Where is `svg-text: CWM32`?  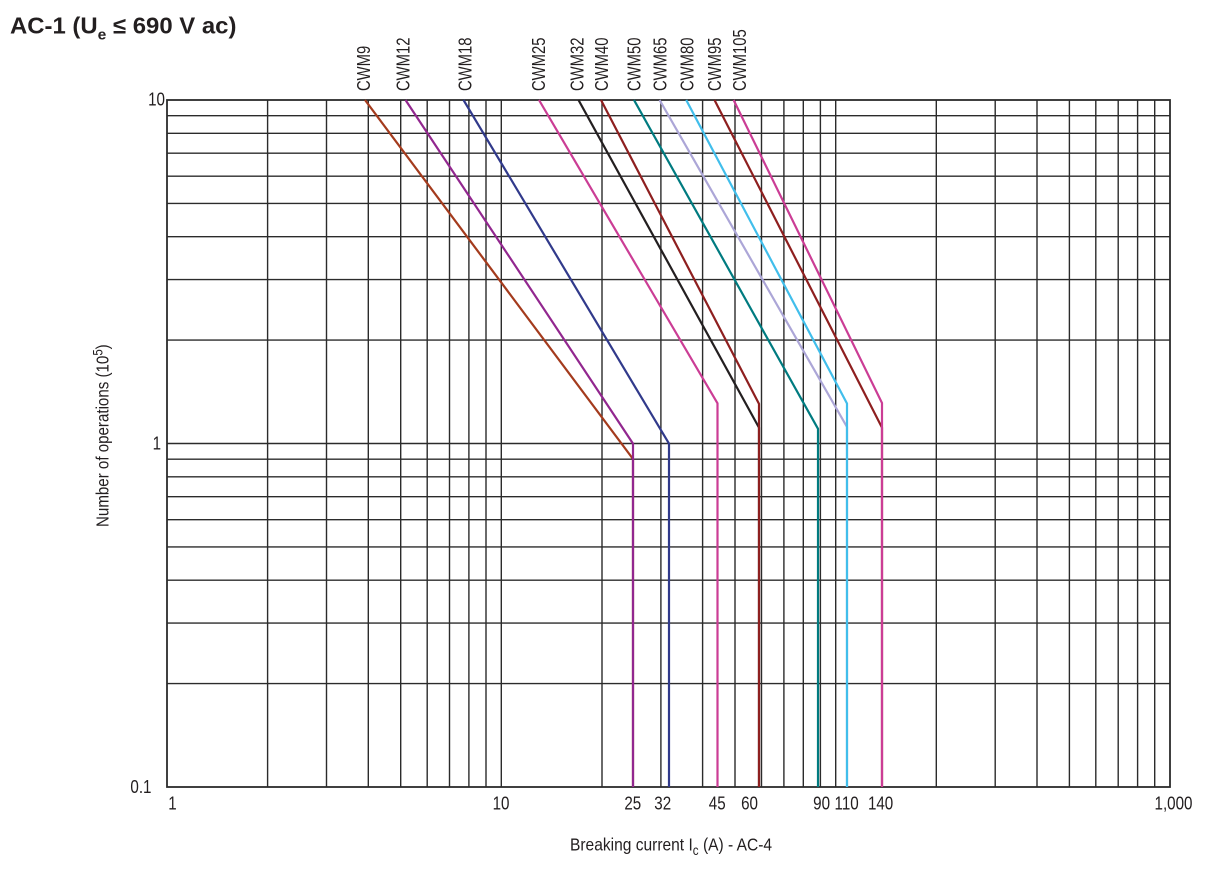
svg-text: CWM32 is located at coordinates (577, 64).